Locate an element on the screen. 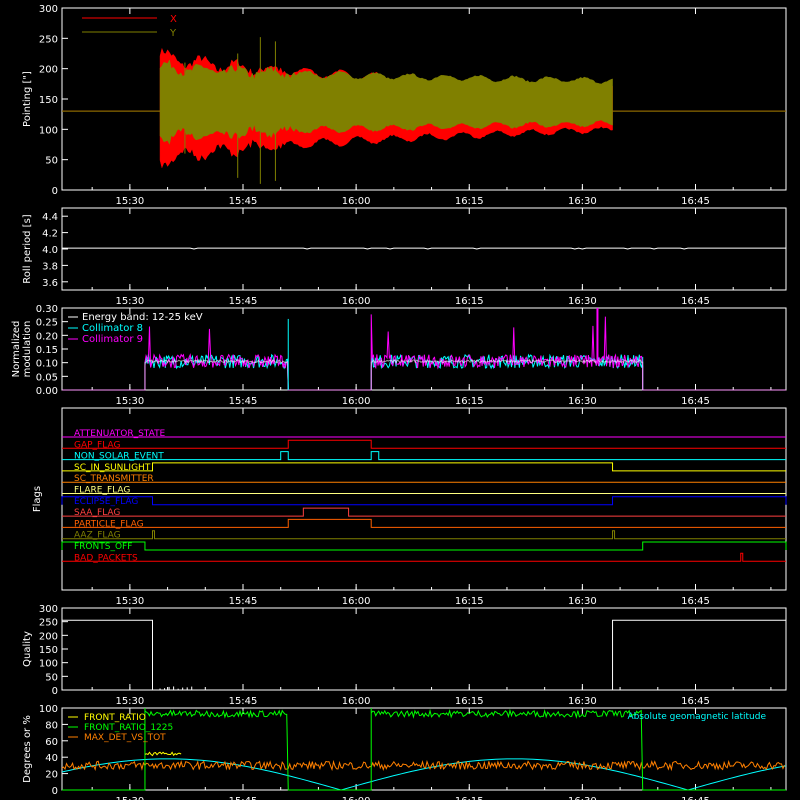 The width and height of the screenshot is (800, 800). y-tick-label: 0.15 is located at coordinates (47, 350).